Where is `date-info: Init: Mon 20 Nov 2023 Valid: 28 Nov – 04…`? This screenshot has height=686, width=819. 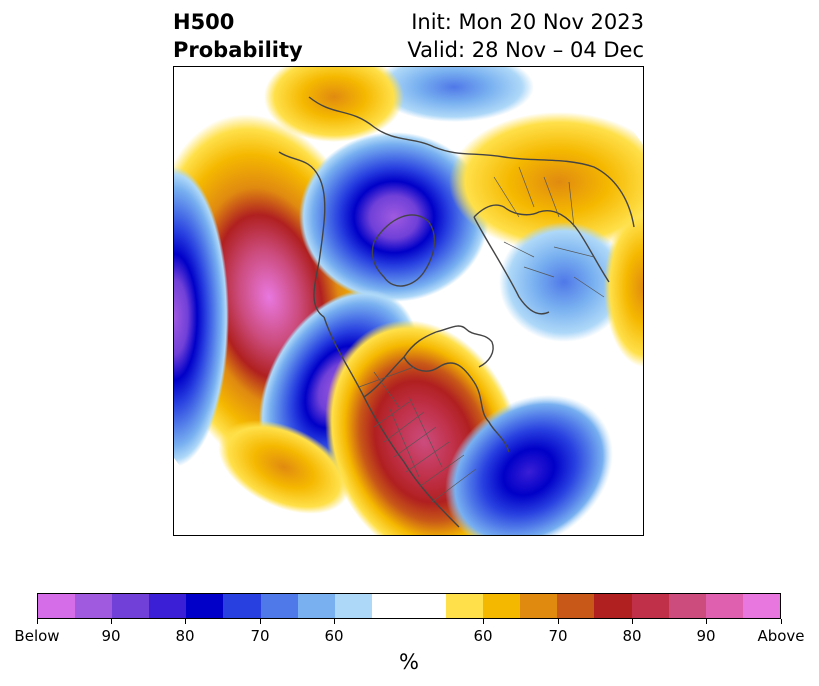
date-info: Init: Mon 20 Nov 2023 Valid: 28 Nov – 04… is located at coordinates (525, 36).